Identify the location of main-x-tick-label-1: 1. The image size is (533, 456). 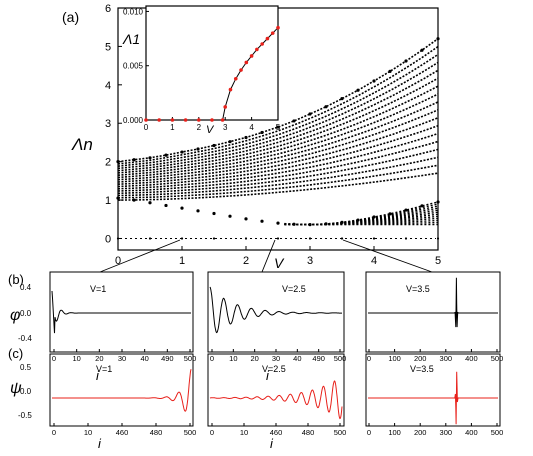
(182, 261).